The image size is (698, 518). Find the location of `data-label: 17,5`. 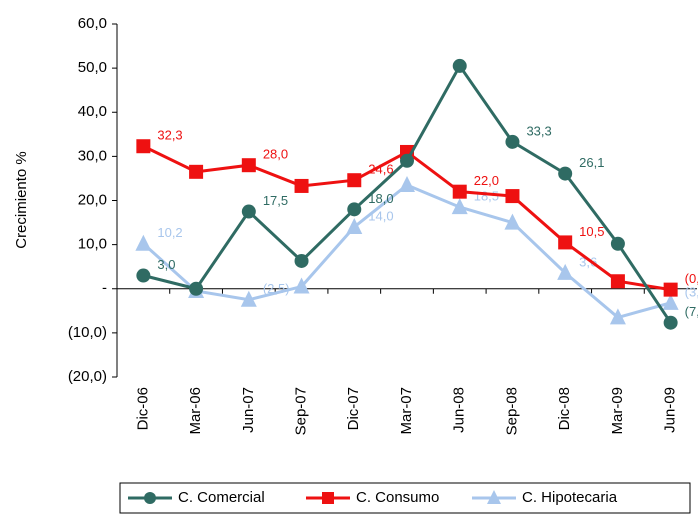

data-label: 17,5 is located at coordinates (275, 200).